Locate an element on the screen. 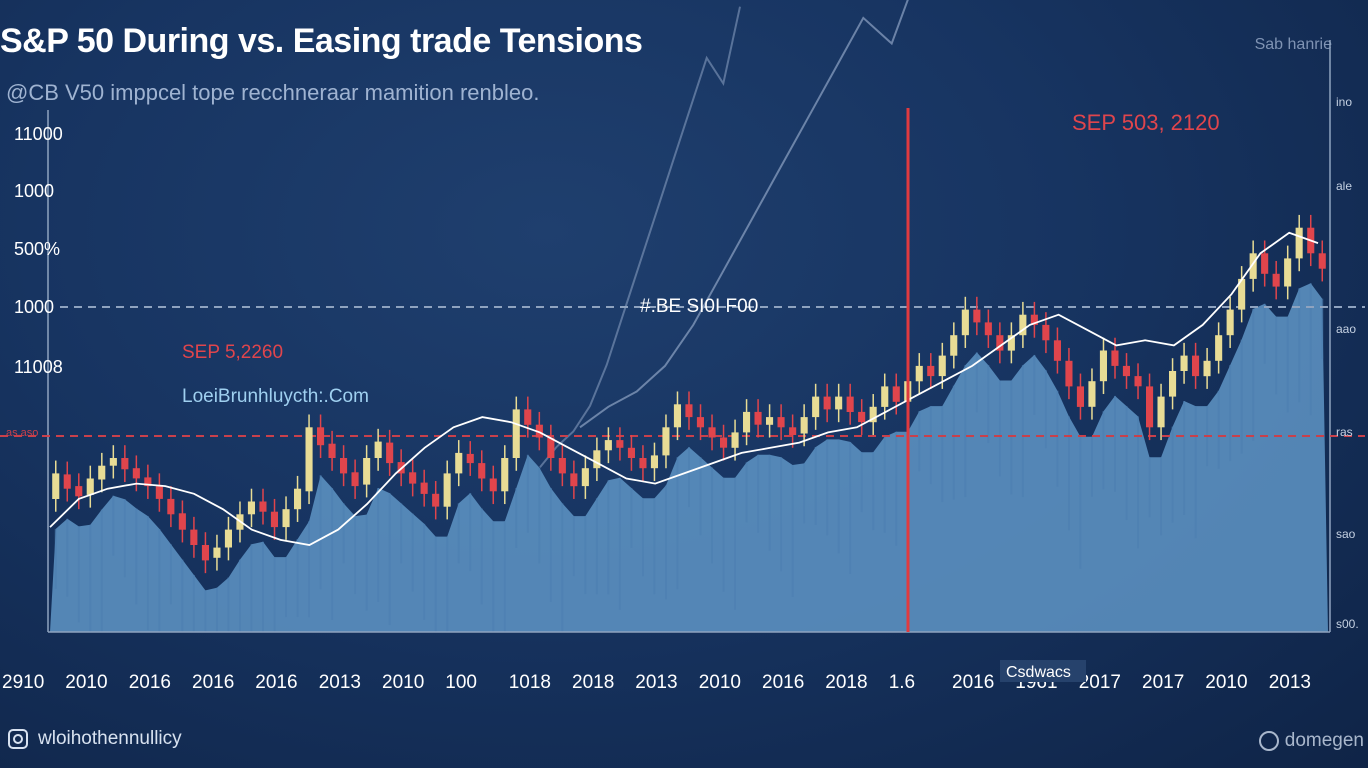  x-tick-label: 1018 is located at coordinates (530, 682).